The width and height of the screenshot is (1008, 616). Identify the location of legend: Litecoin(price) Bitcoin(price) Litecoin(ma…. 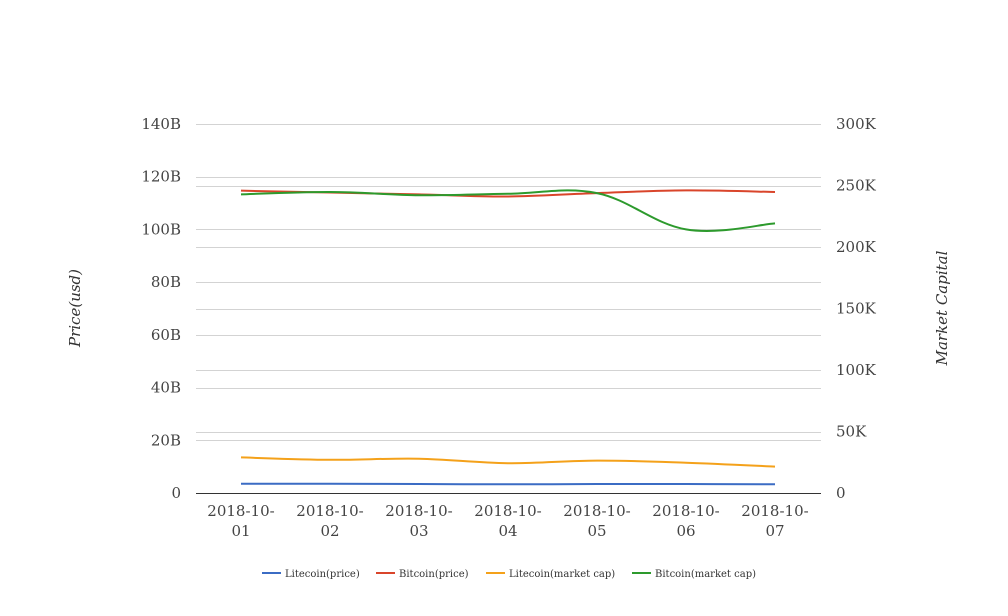
(509, 574).